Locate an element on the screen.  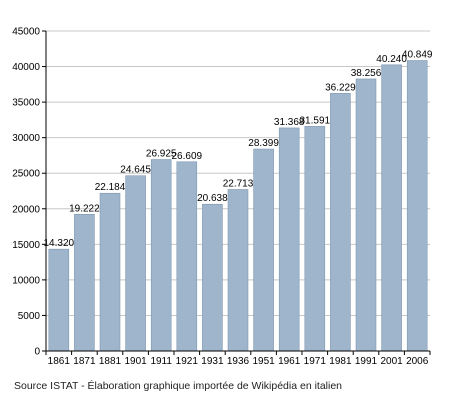
x-tick-label: 1971 is located at coordinates (315, 361).